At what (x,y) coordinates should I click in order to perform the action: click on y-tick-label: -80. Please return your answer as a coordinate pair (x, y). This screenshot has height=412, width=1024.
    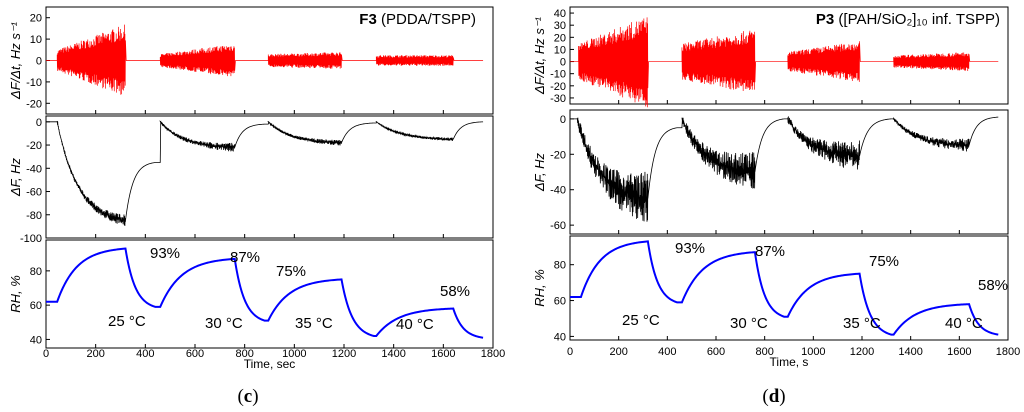
    Looking at the image, I should click on (34, 216).